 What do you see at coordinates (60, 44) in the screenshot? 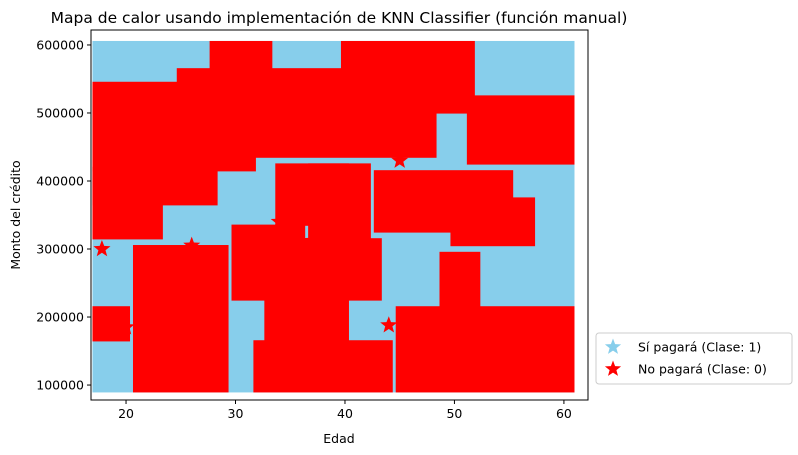
I see `y-tick-label: 600000` at bounding box center [60, 44].